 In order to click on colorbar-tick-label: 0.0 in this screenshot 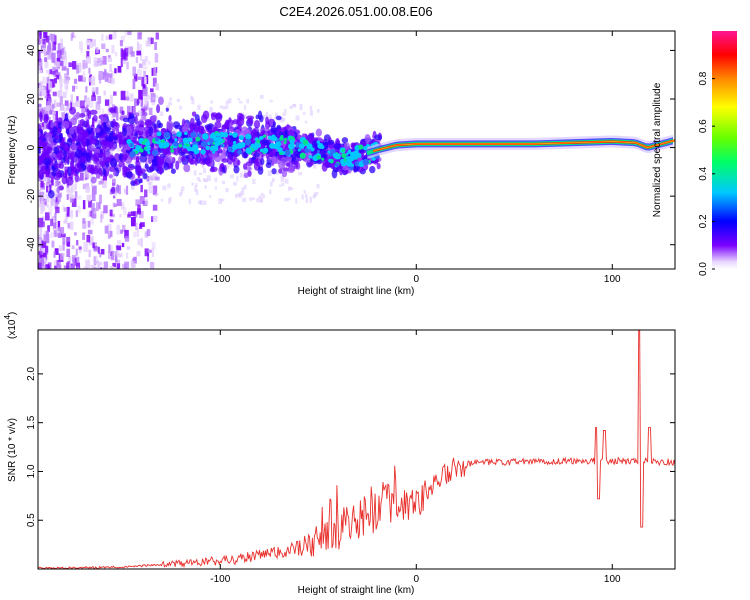, I will do `click(703, 269)`.